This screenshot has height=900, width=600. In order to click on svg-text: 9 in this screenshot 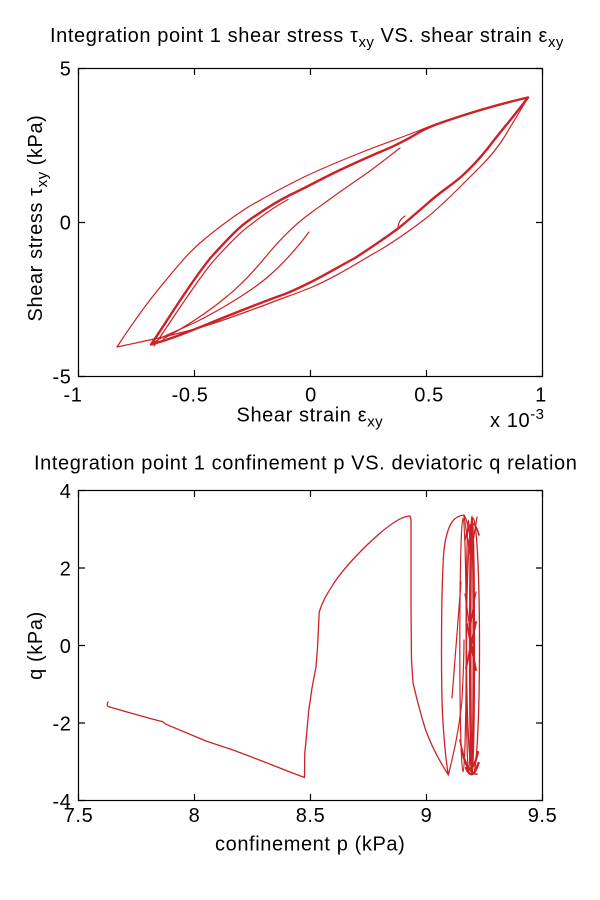, I will do `click(427, 816)`.